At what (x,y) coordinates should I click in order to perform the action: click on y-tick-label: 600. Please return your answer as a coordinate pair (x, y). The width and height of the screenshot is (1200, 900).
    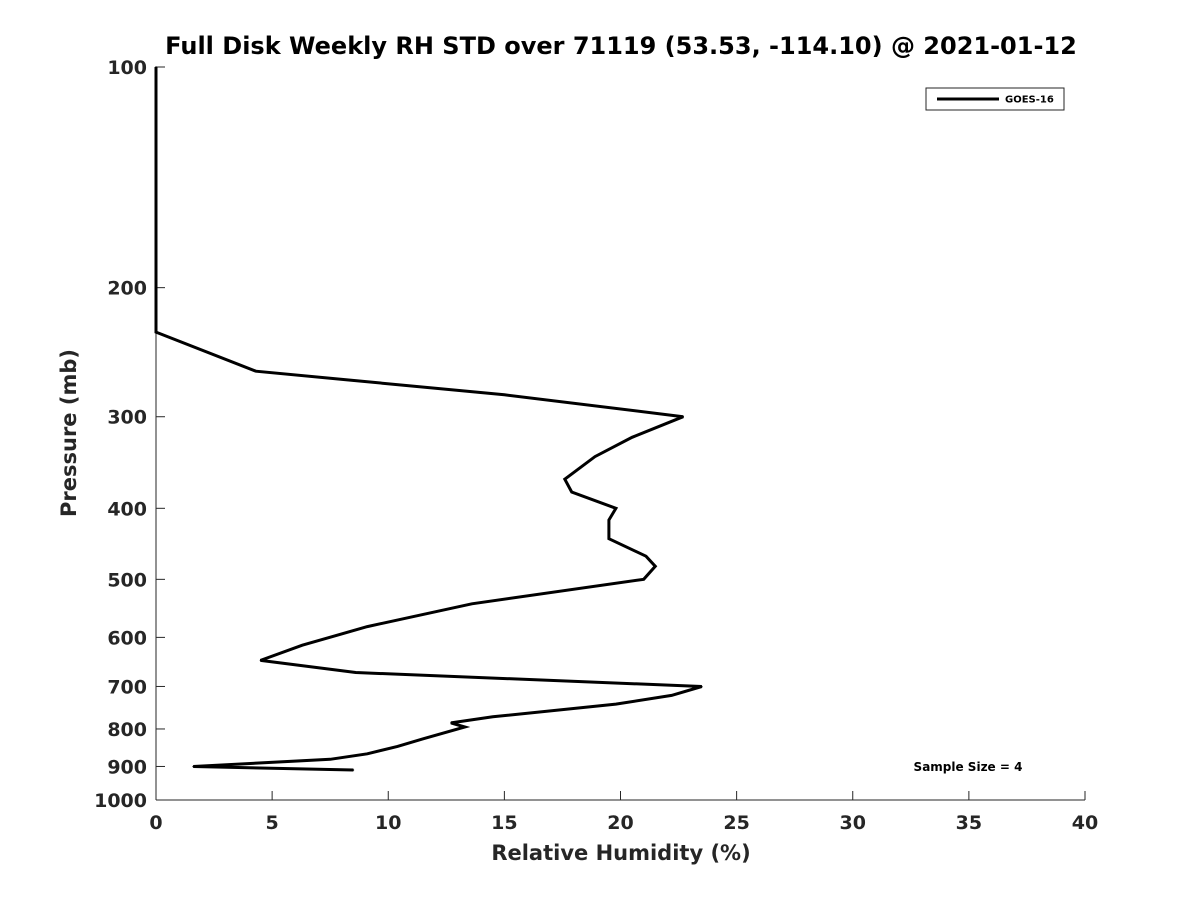
    Looking at the image, I should click on (127, 638).